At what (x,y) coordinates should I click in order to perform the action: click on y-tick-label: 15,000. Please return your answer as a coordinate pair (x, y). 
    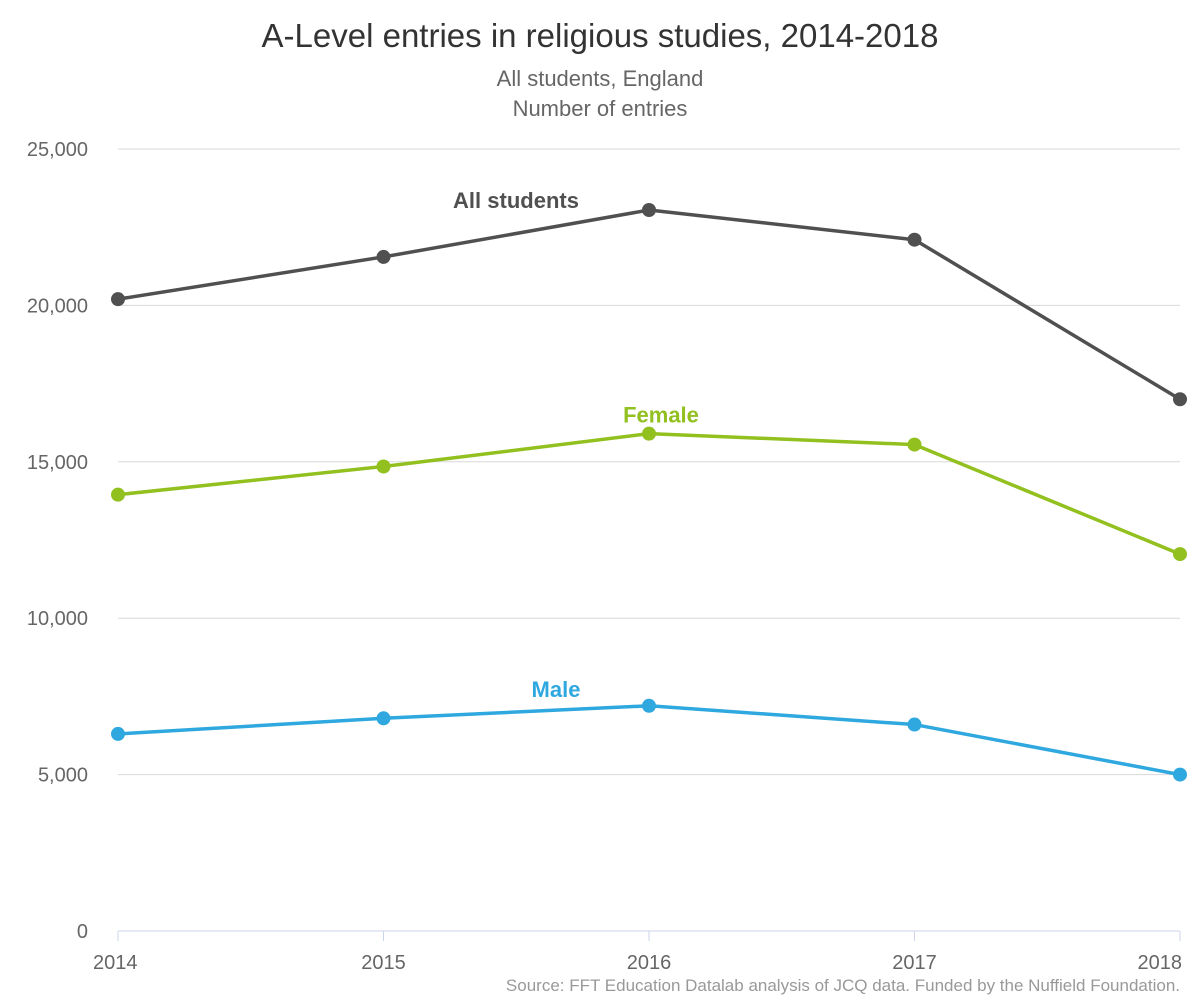
    Looking at the image, I should click on (57, 463).